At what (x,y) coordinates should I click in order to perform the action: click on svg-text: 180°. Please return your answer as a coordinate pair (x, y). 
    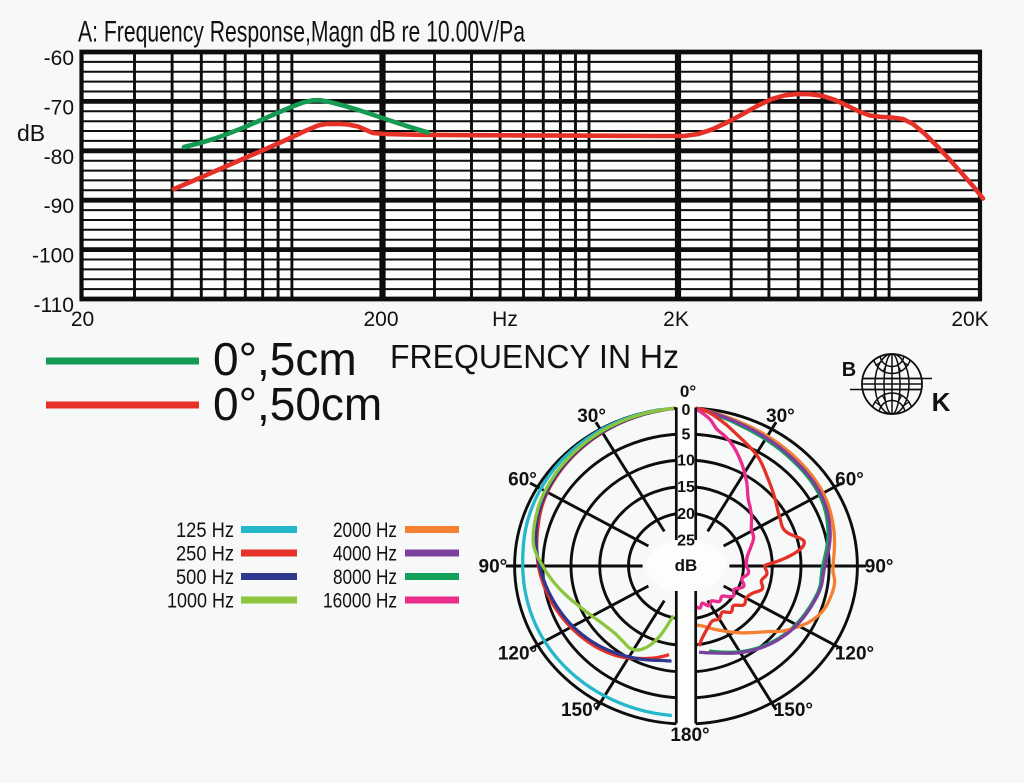
    Looking at the image, I should click on (689, 735).